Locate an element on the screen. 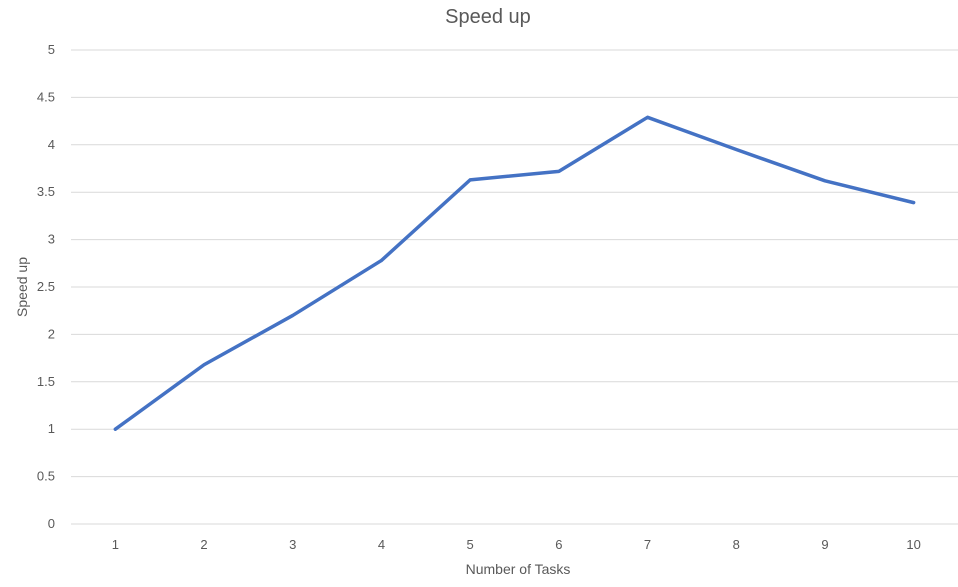 Image resolution: width=958 pixels, height=587 pixels. y-axis-ticks: 0 0.5 1 1.5 2 2.5 3 3.5 4 4.5 5 is located at coordinates (46, 286).